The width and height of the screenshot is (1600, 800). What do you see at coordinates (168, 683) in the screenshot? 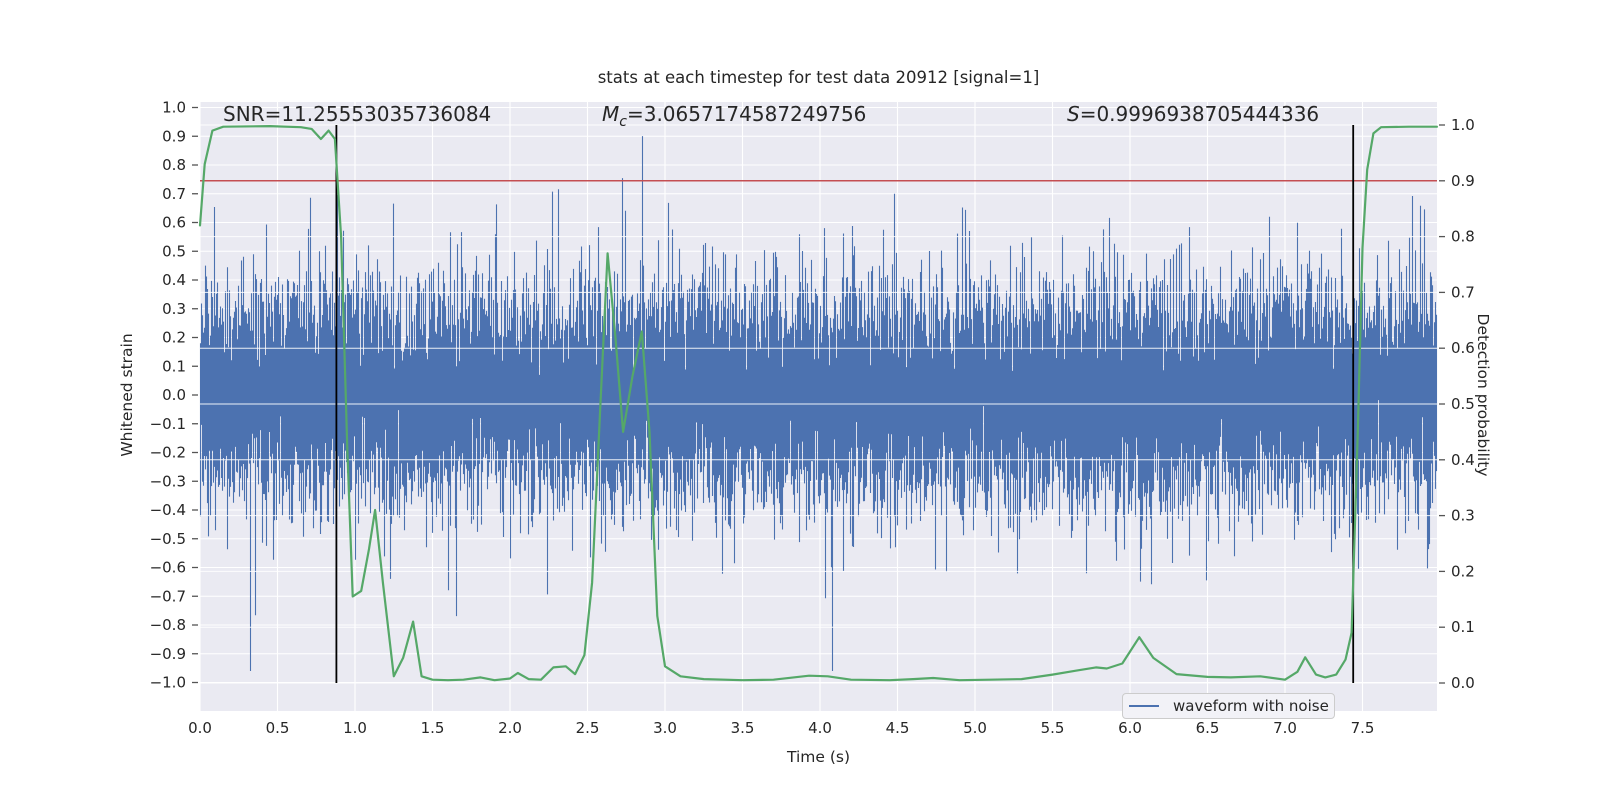
I see `y-tick-label-left: −1.0` at bounding box center [168, 683].